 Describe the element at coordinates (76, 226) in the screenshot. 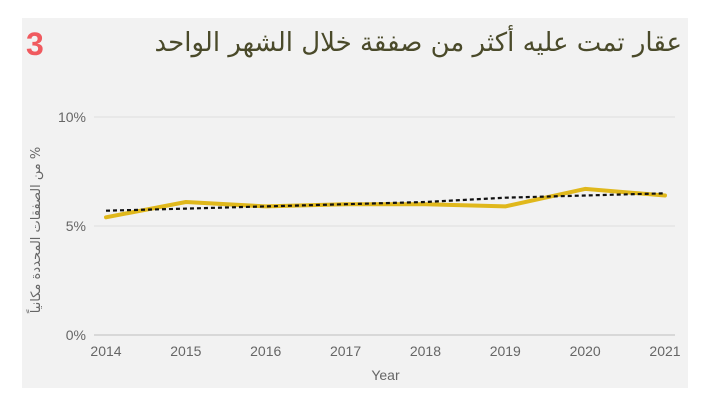

I see `y-tick-label: 5%` at that location.